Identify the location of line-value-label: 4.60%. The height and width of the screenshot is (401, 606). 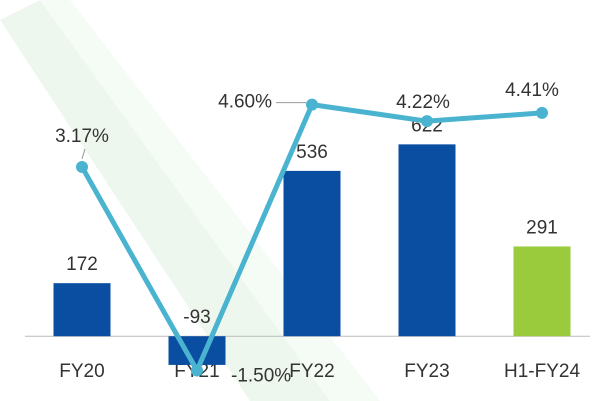
(245, 102).